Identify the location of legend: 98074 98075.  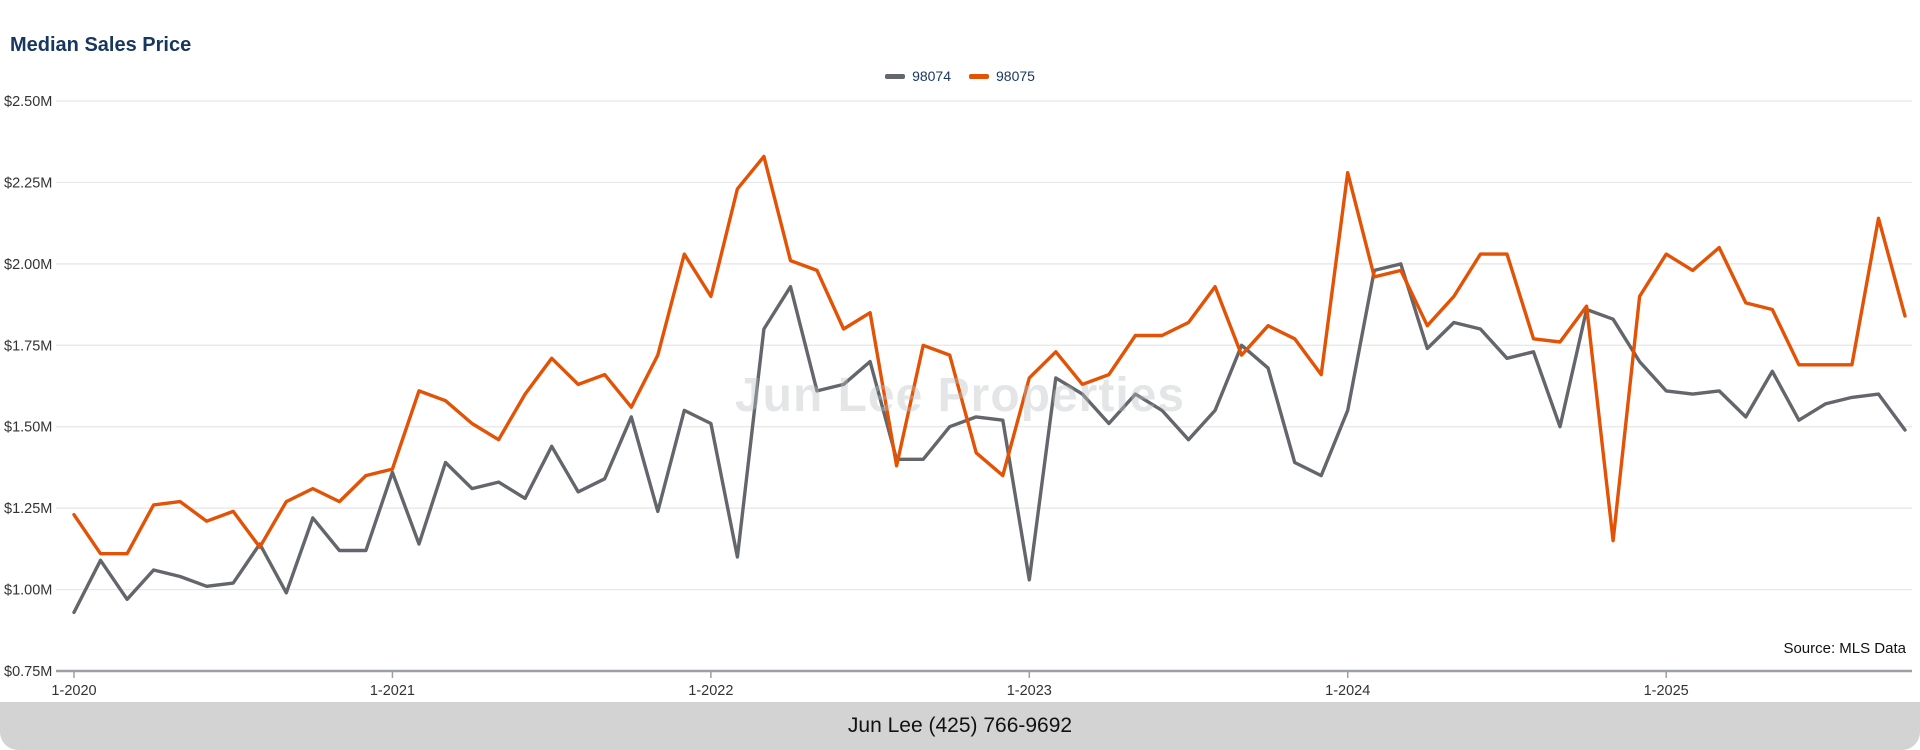
(960, 76).